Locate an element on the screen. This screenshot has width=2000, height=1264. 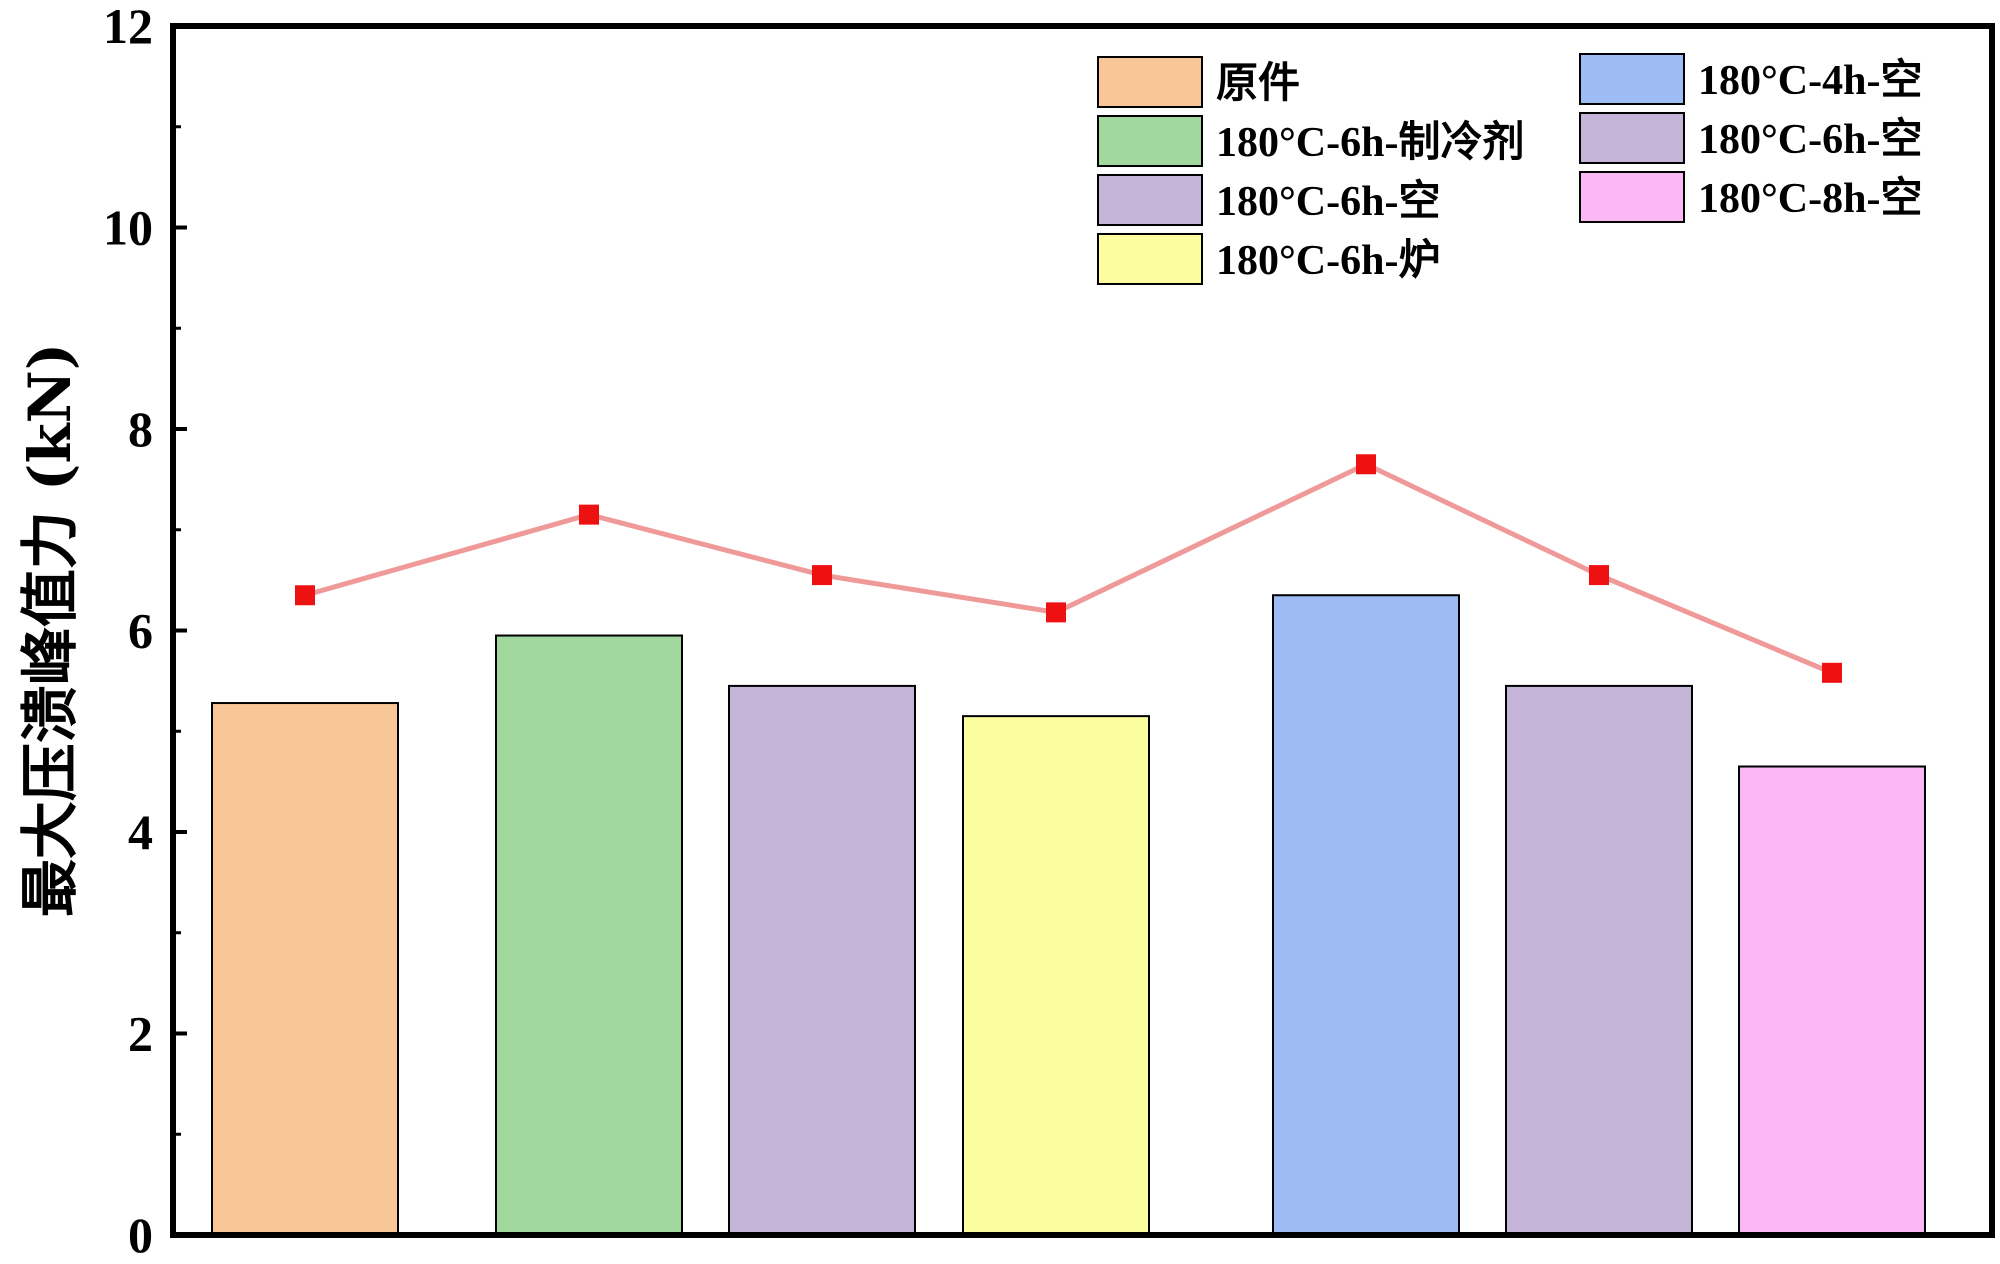
line-series is located at coordinates (1068, 568).